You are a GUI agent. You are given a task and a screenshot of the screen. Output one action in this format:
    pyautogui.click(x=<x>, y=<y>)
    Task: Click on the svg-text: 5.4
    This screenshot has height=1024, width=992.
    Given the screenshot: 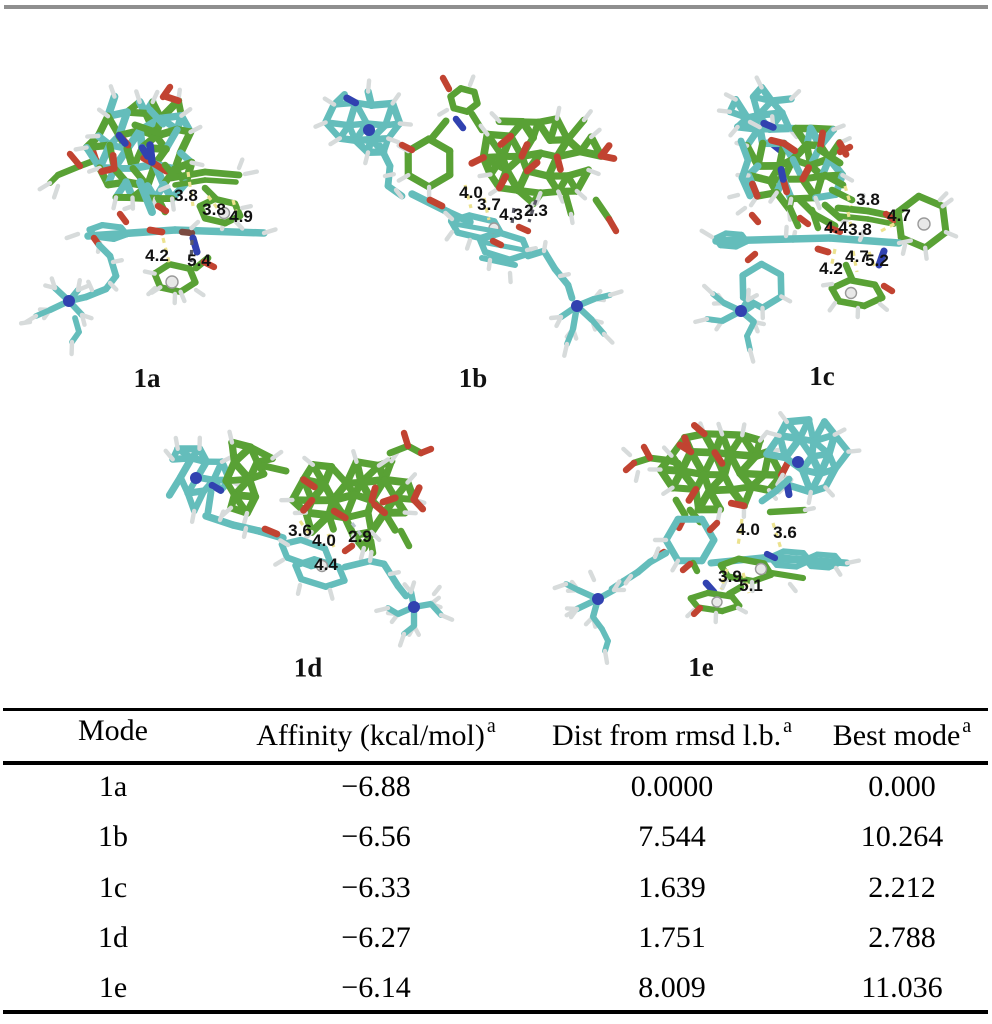 What is the action you would take?
    pyautogui.click(x=199, y=260)
    